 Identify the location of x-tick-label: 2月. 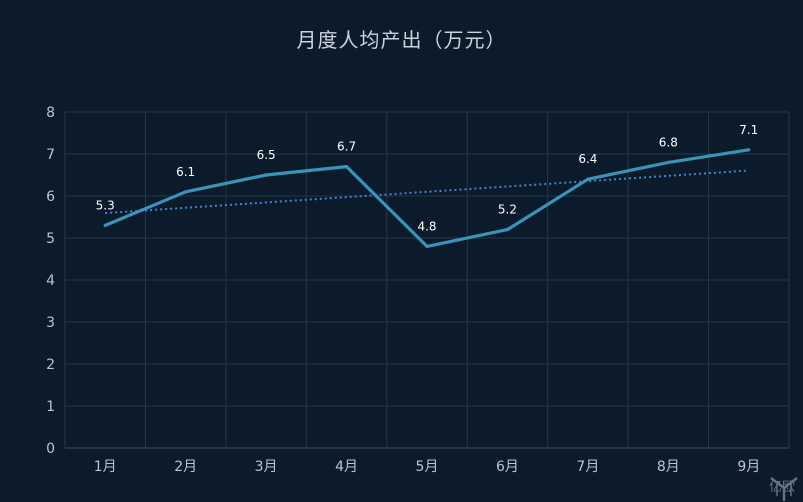
(185, 467).